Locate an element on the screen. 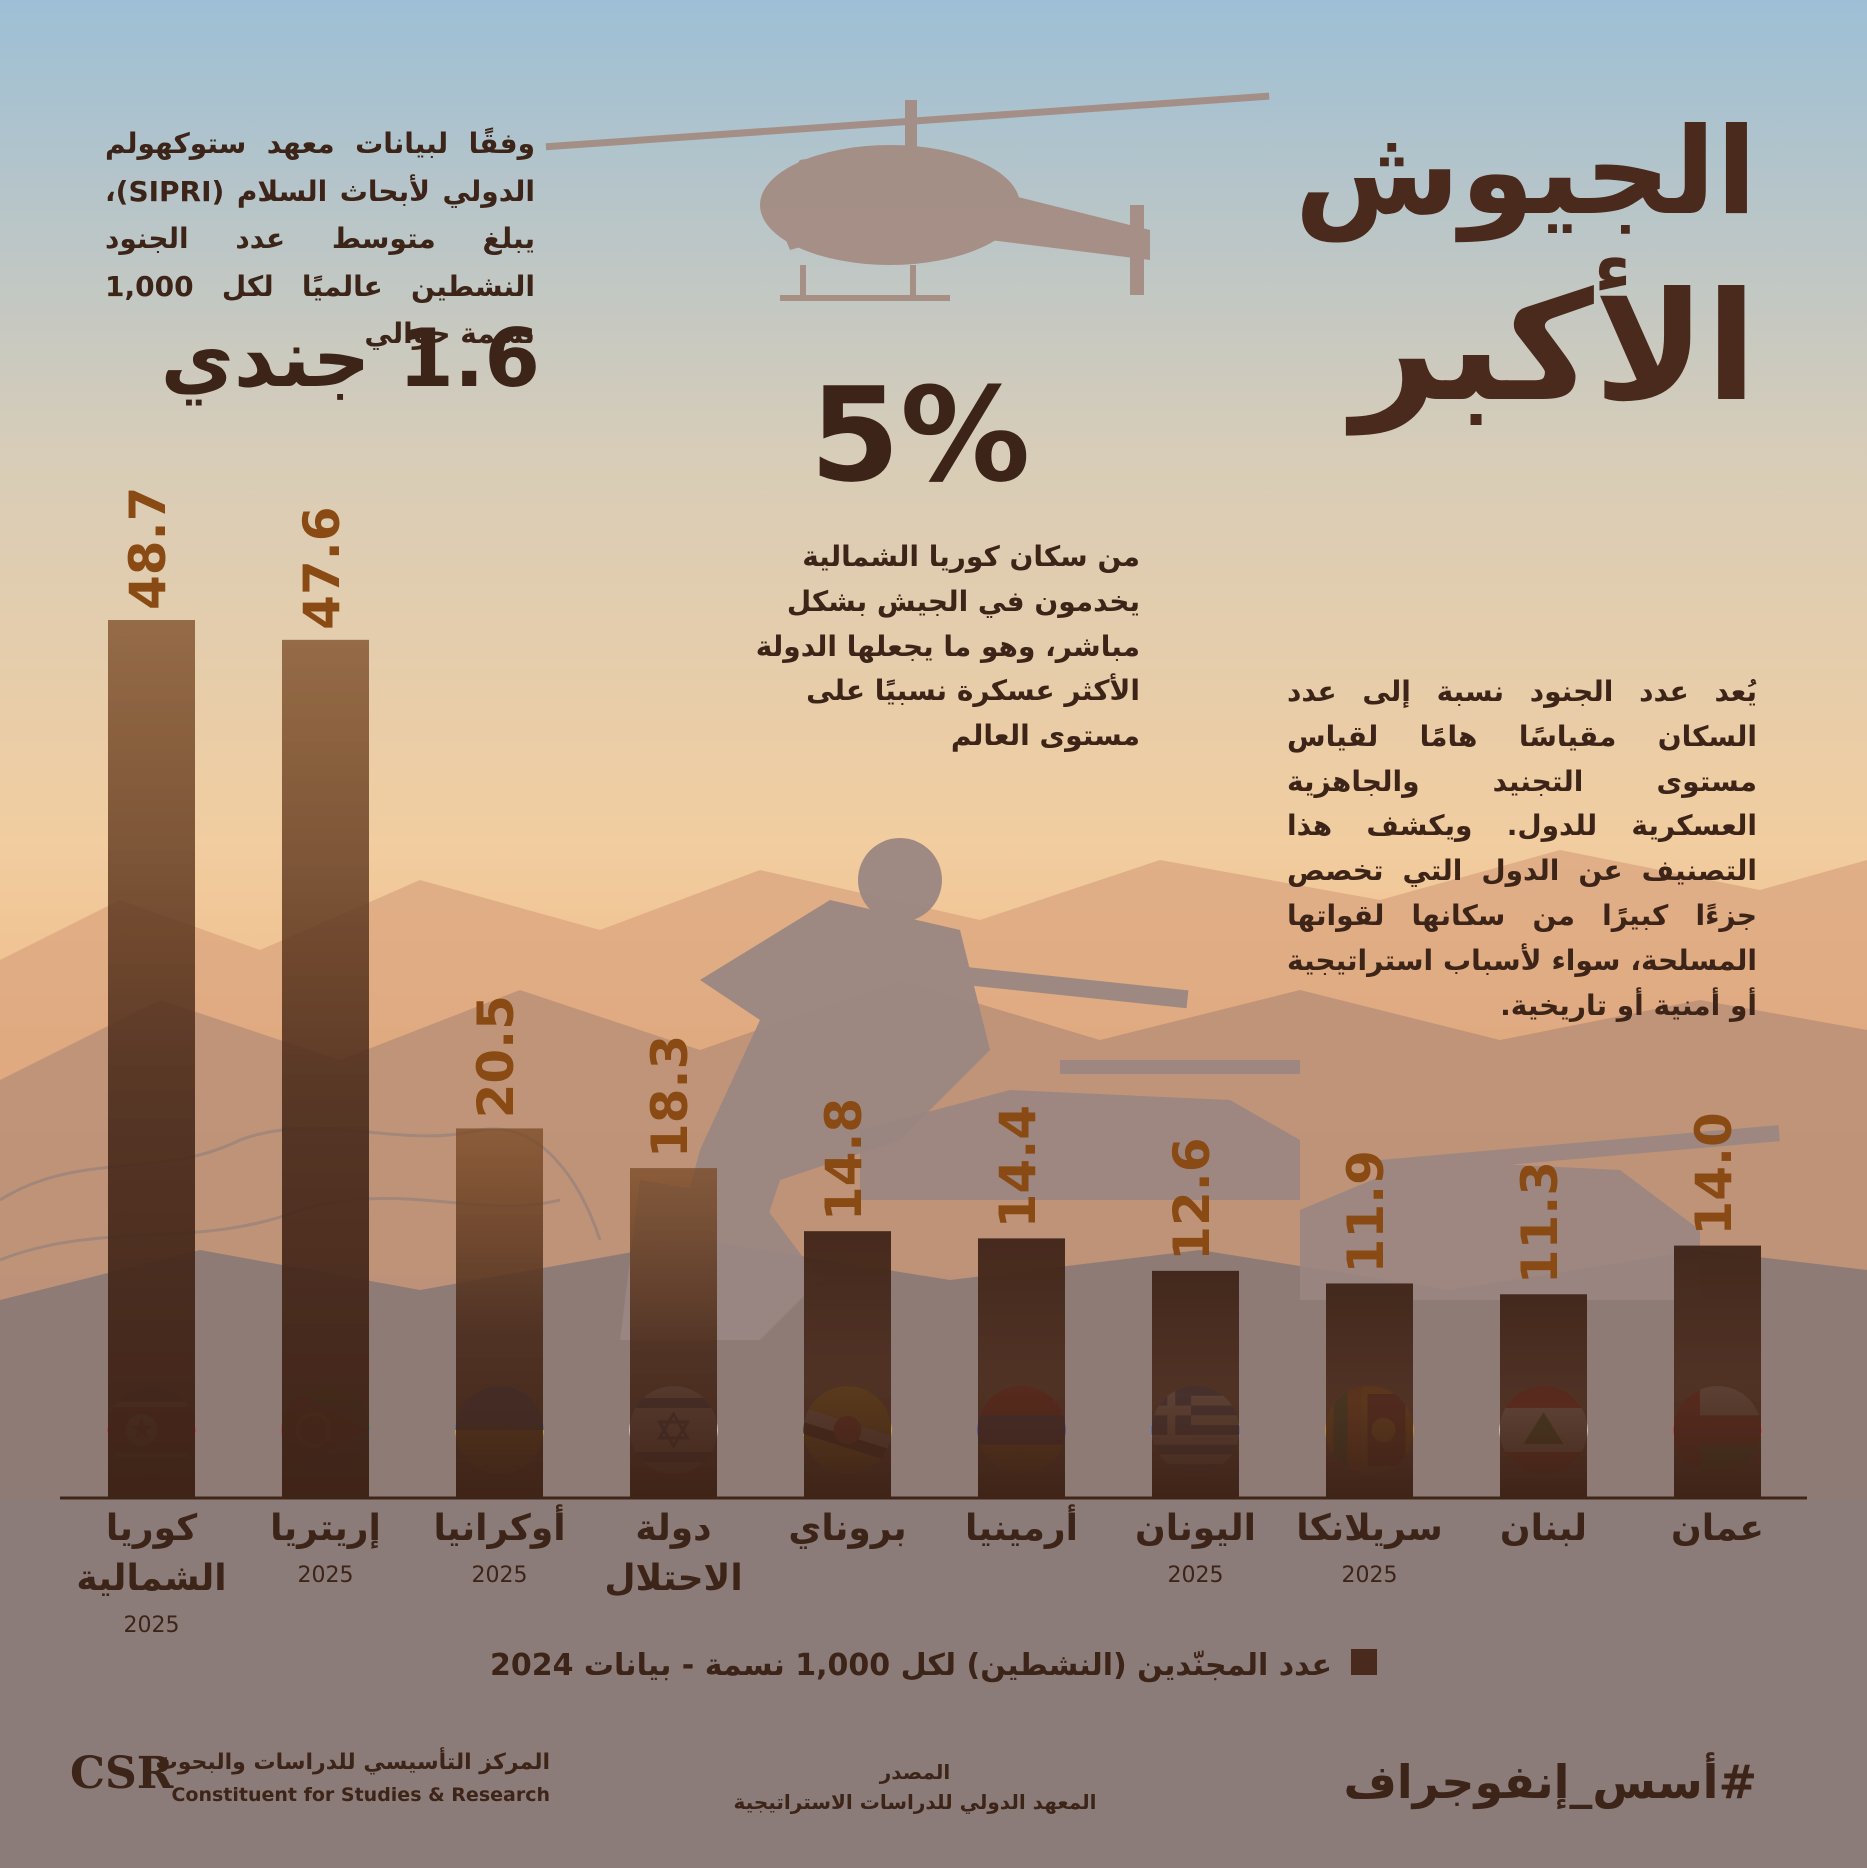  bar-group: 48.7 is located at coordinates (151, 992).